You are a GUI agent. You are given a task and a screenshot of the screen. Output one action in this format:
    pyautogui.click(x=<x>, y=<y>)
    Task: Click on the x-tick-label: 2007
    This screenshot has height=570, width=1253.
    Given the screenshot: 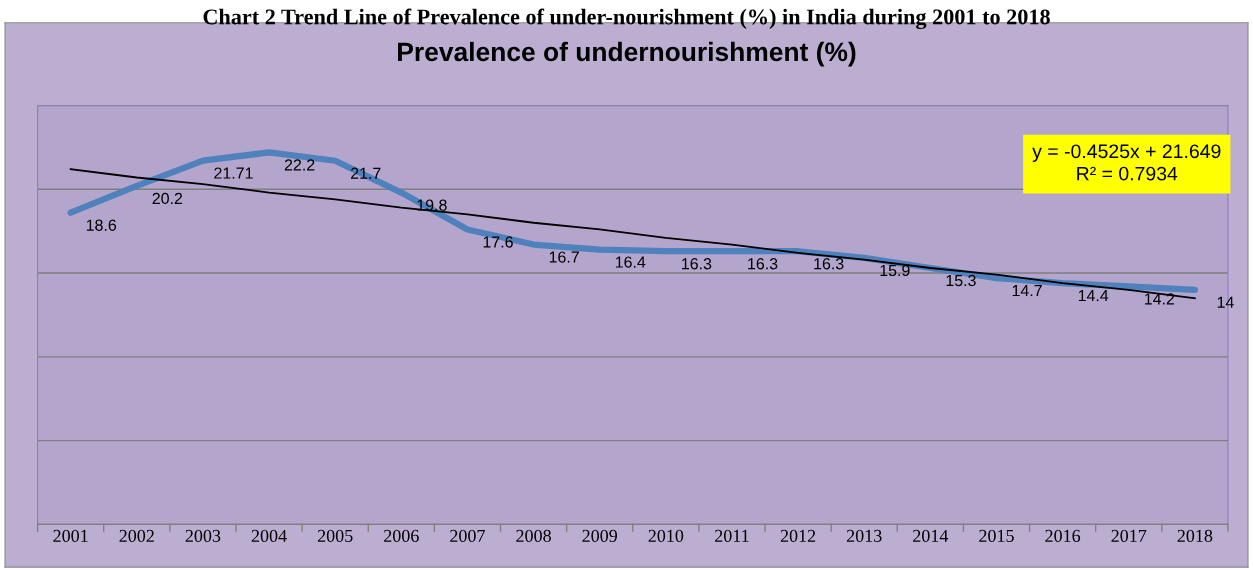 What is the action you would take?
    pyautogui.click(x=467, y=535)
    